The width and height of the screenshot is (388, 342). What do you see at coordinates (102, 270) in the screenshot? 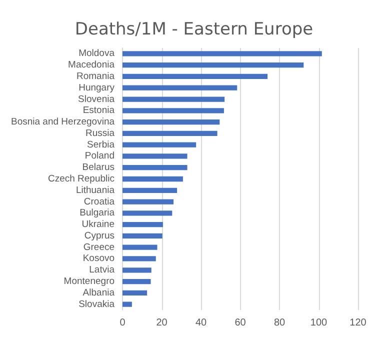
I see `y-tick-label: Latvia` at bounding box center [102, 270].